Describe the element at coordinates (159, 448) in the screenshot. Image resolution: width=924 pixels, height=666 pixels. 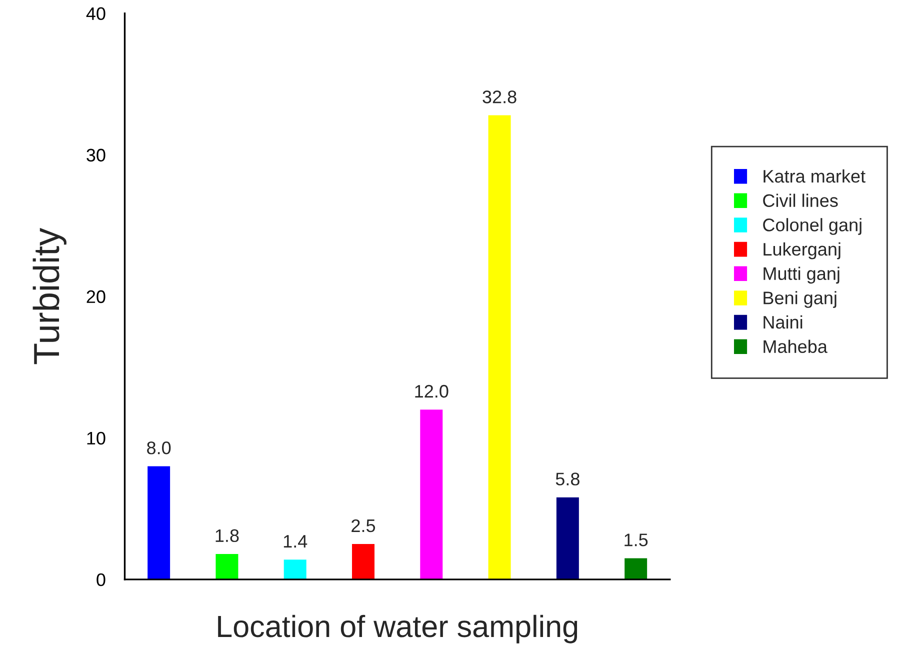
I see `data-label: 8.0` at that location.